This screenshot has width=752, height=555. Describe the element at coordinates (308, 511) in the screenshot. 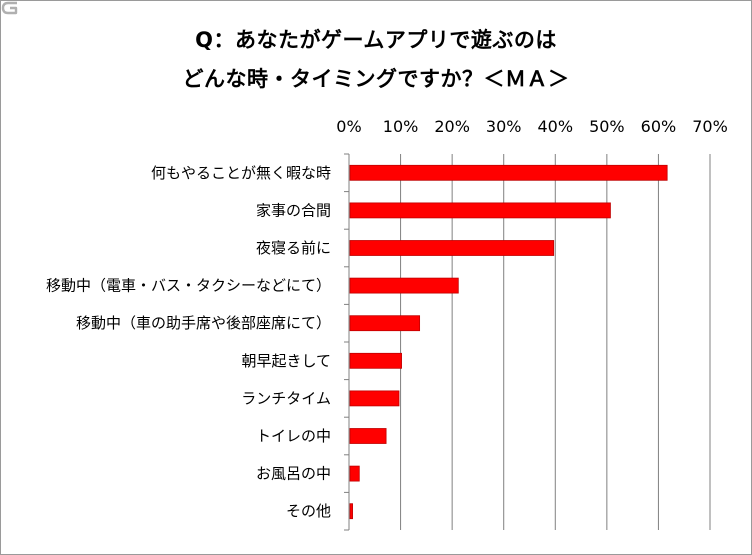

I see `category-label: その他` at that location.